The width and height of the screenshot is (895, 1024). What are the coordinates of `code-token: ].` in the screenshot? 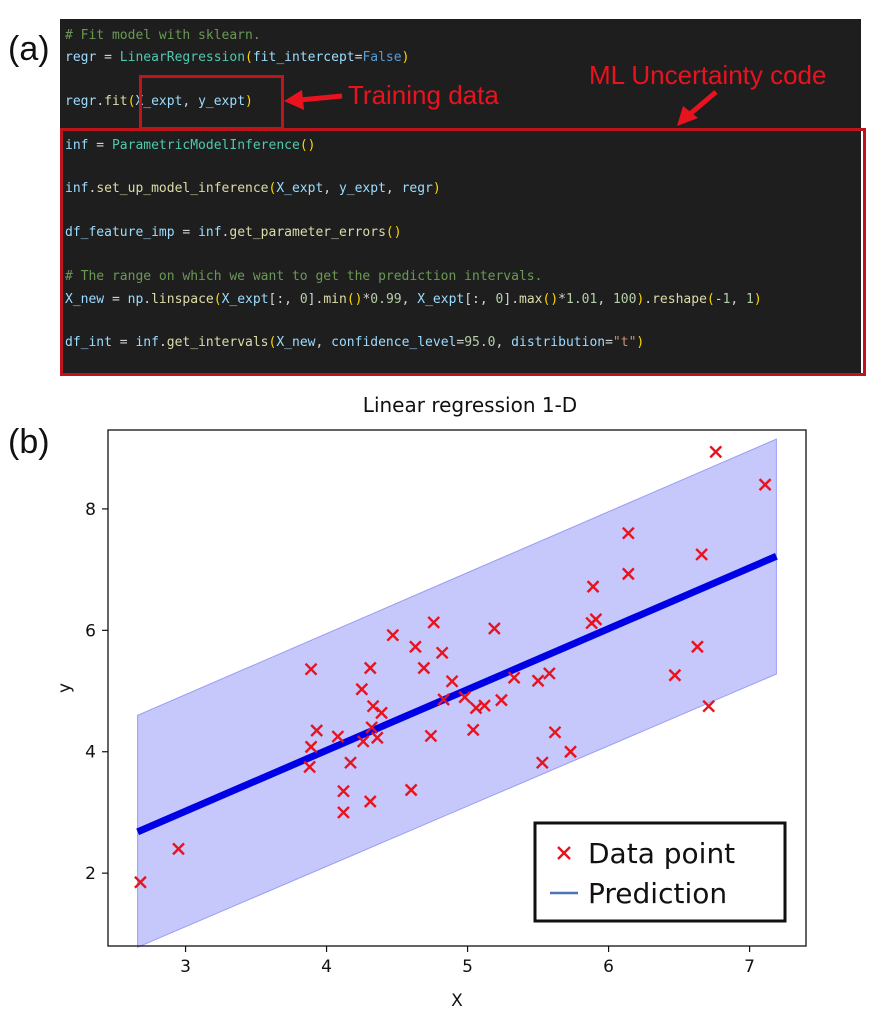 It's located at (511, 299).